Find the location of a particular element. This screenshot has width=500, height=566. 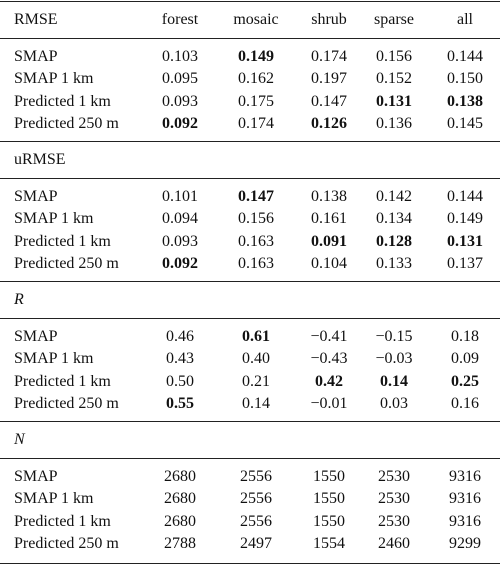

column-header: all is located at coordinates (465, 19).